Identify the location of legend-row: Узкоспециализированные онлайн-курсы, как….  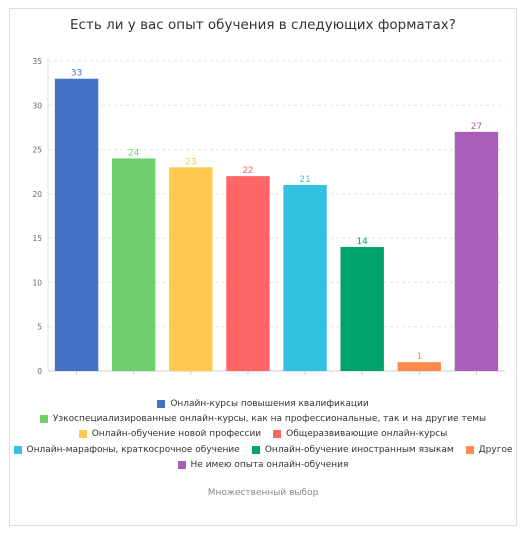
(263, 418).